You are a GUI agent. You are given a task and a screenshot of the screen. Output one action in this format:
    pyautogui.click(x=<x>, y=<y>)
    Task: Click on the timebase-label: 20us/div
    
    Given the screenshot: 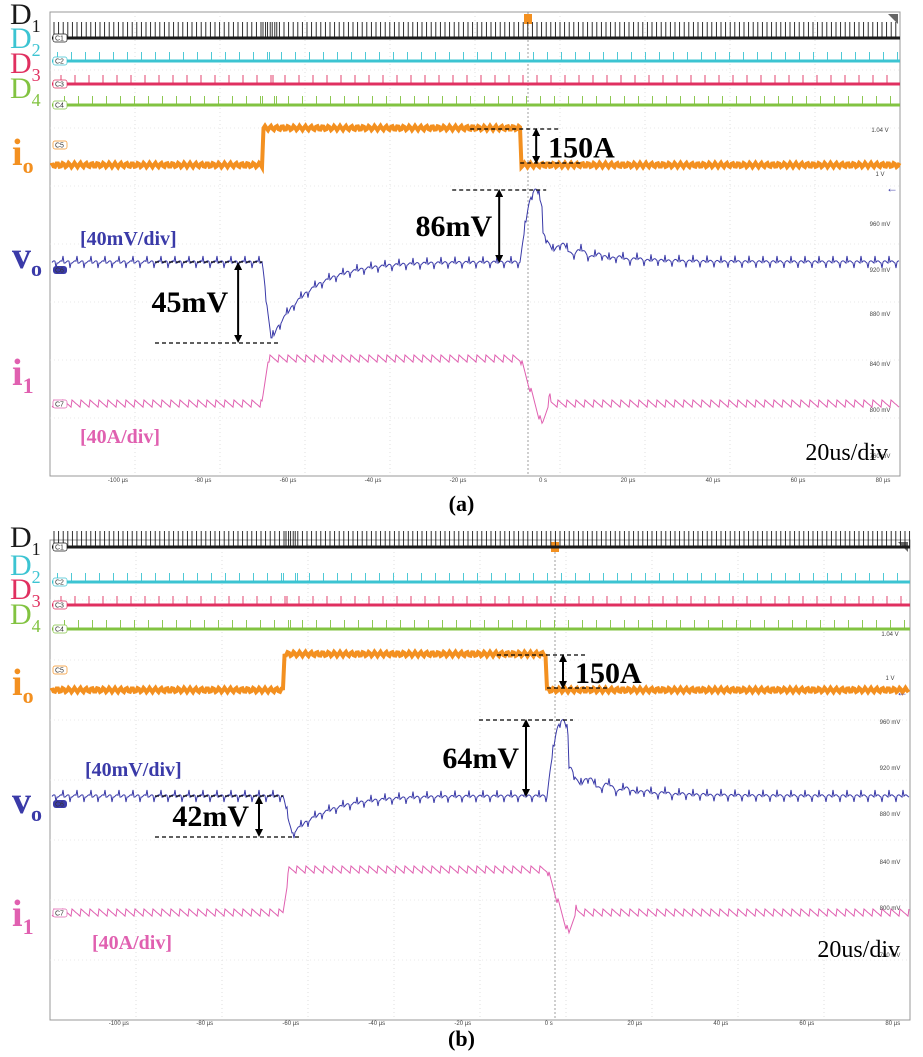 What is the action you would take?
    pyautogui.click(x=858, y=950)
    